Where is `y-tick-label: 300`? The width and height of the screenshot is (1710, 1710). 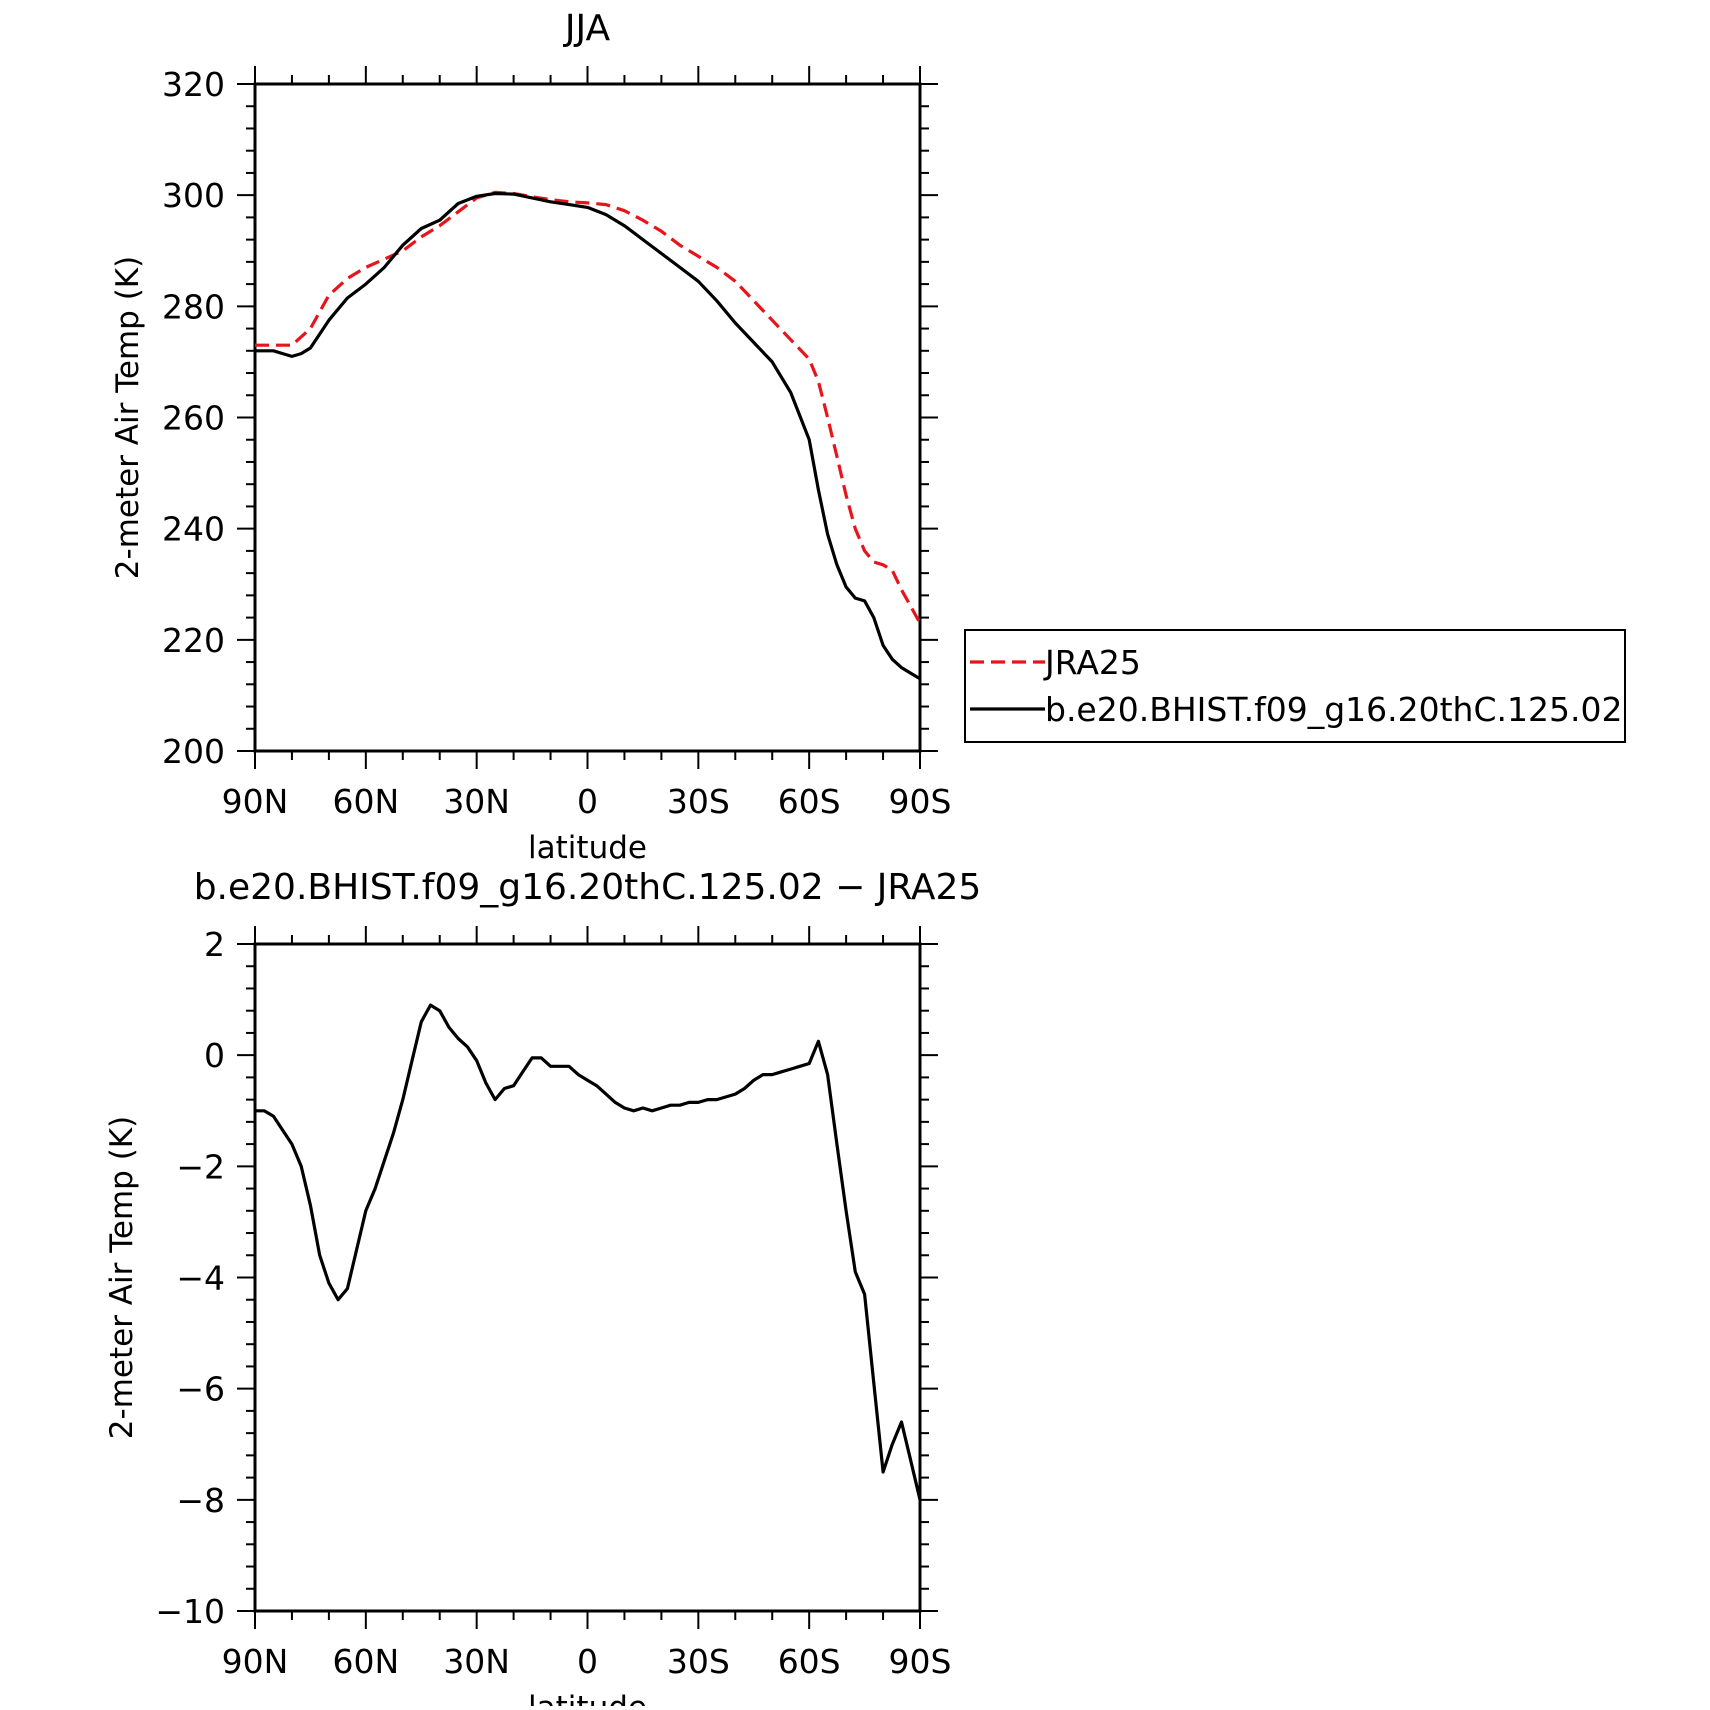 y-tick-label: 300 is located at coordinates (193, 195).